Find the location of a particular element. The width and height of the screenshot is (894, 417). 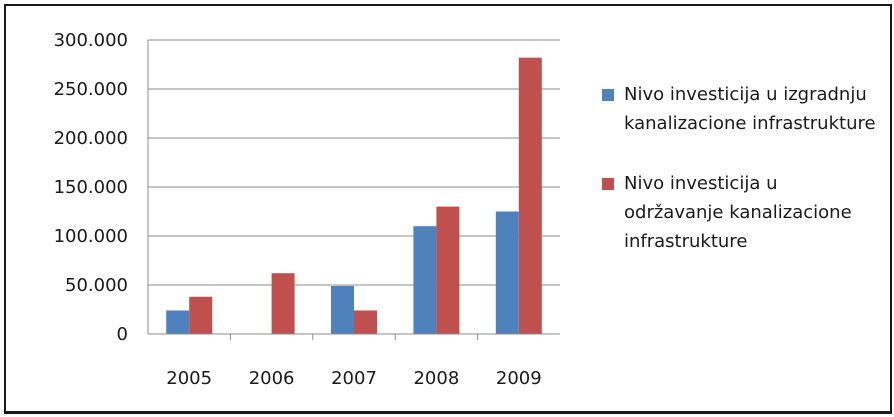

bar-odrzavanje-2007 is located at coordinates (365, 322).